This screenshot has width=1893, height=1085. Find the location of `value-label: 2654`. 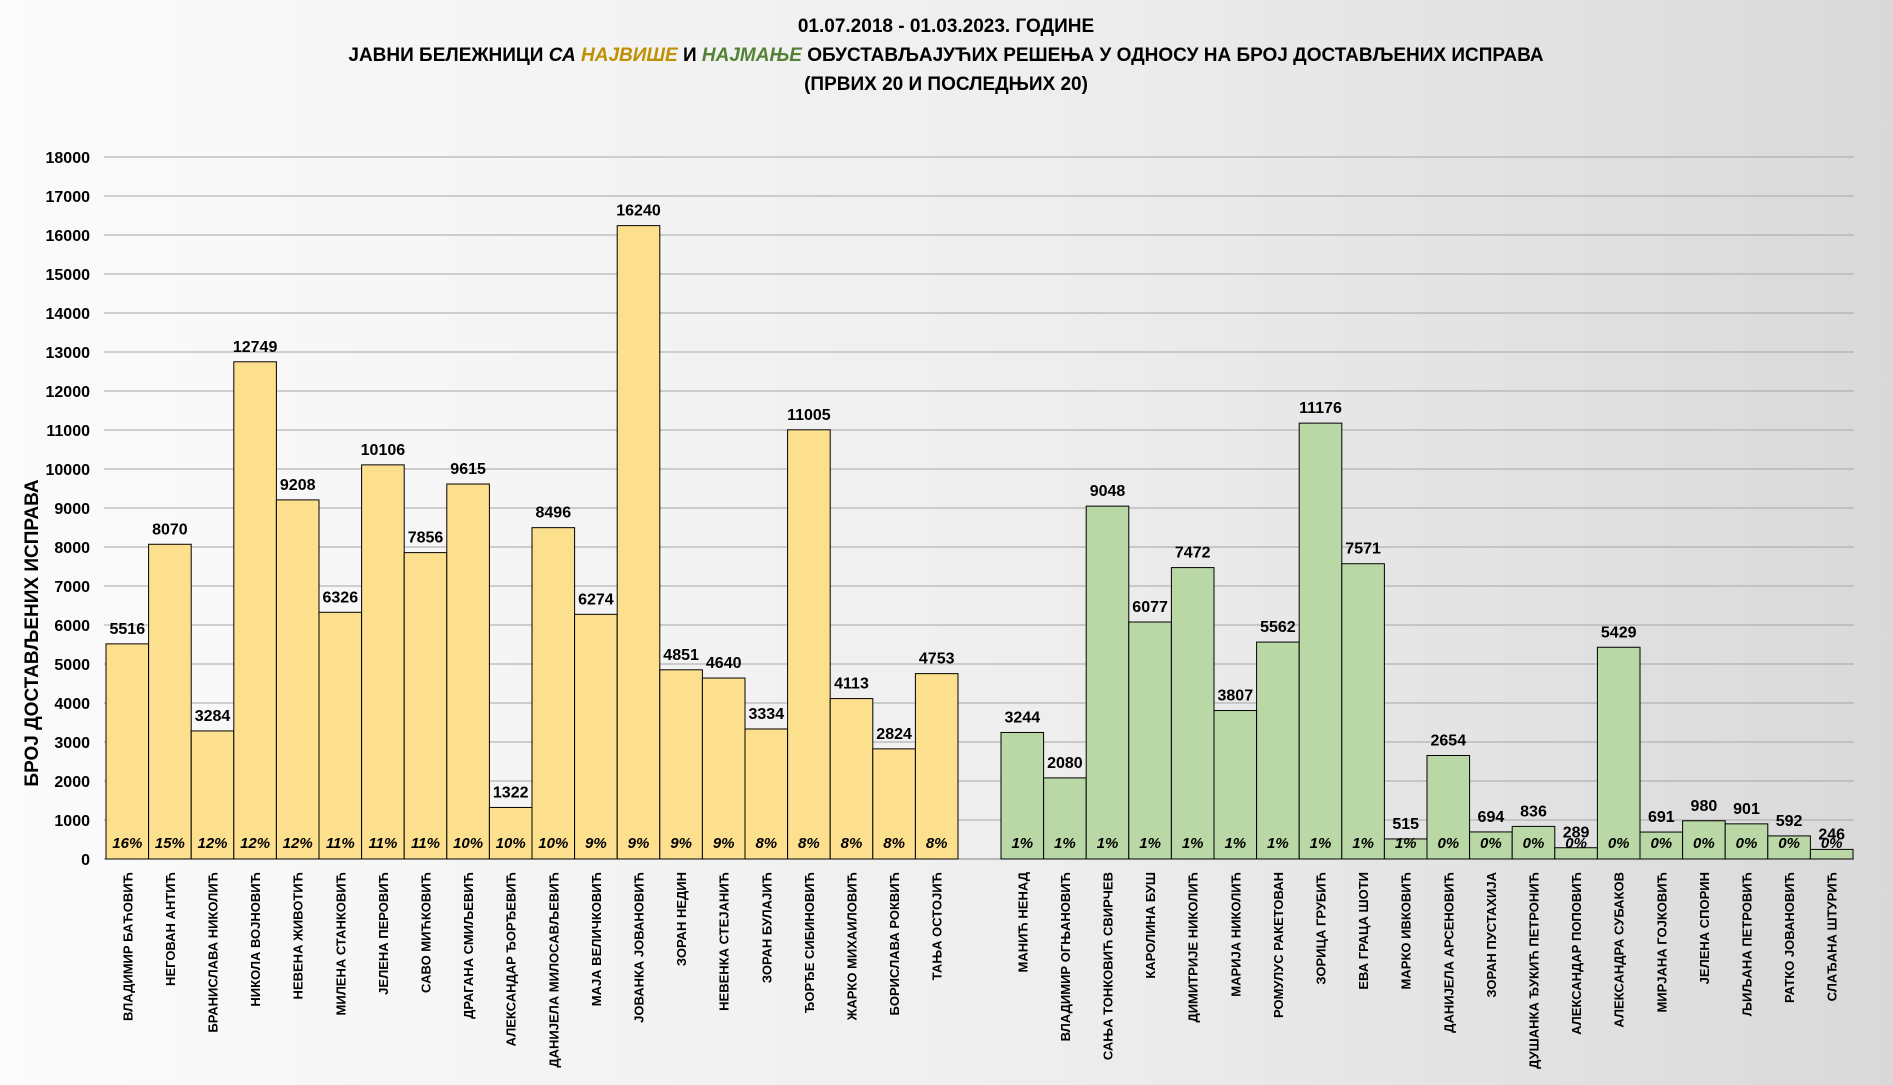

value-label: 2654 is located at coordinates (1449, 740).